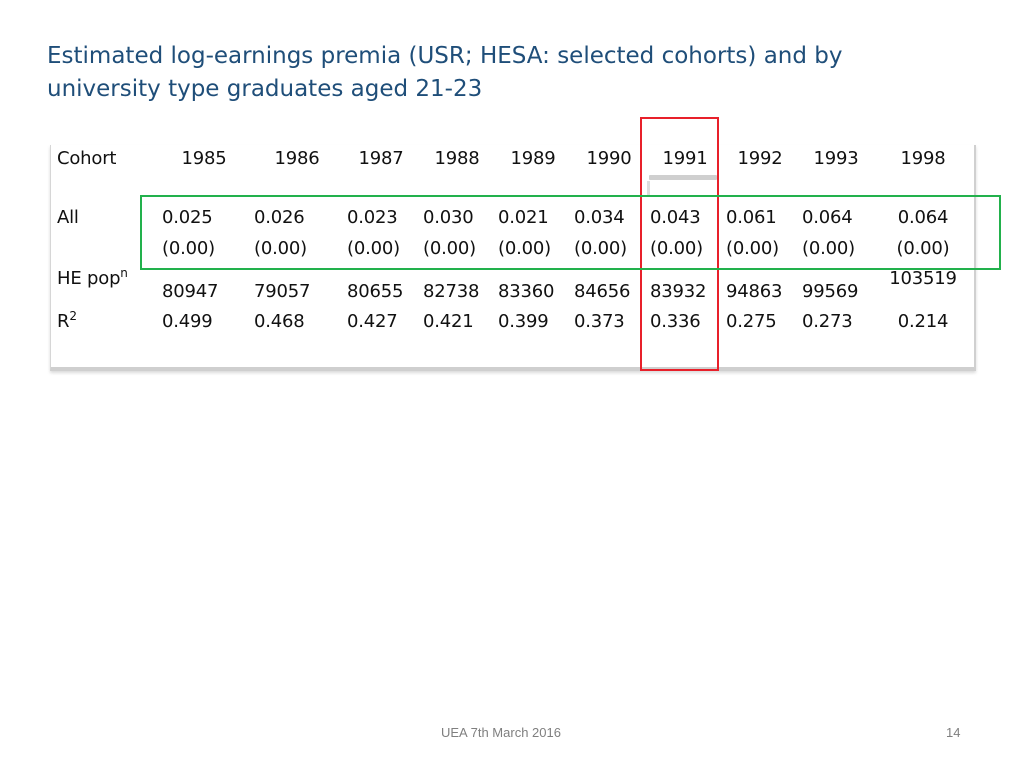 This screenshot has width=1024, height=768. Describe the element at coordinates (526, 291) in the screenshot. I see `he-population-cell: 83360` at that location.